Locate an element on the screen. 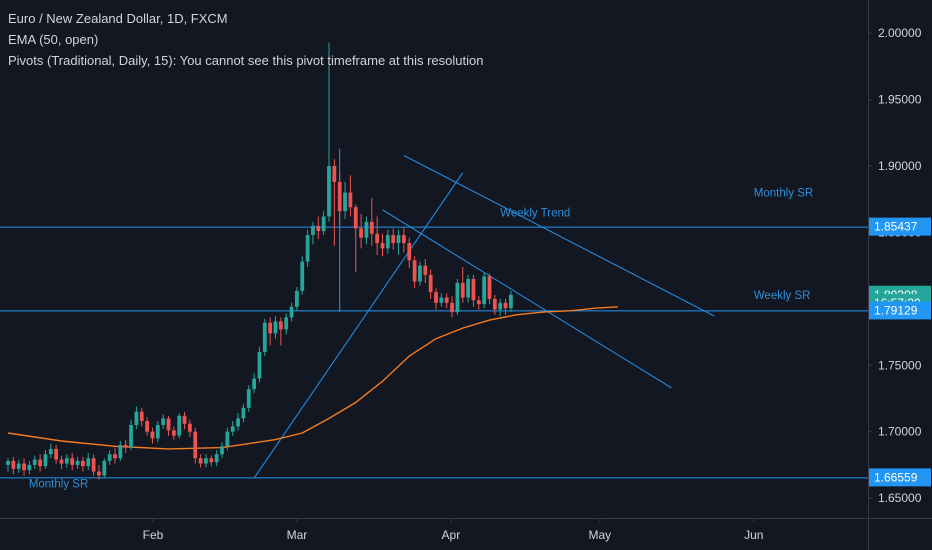  trend-label-1: Weekly Trend is located at coordinates (535, 213).